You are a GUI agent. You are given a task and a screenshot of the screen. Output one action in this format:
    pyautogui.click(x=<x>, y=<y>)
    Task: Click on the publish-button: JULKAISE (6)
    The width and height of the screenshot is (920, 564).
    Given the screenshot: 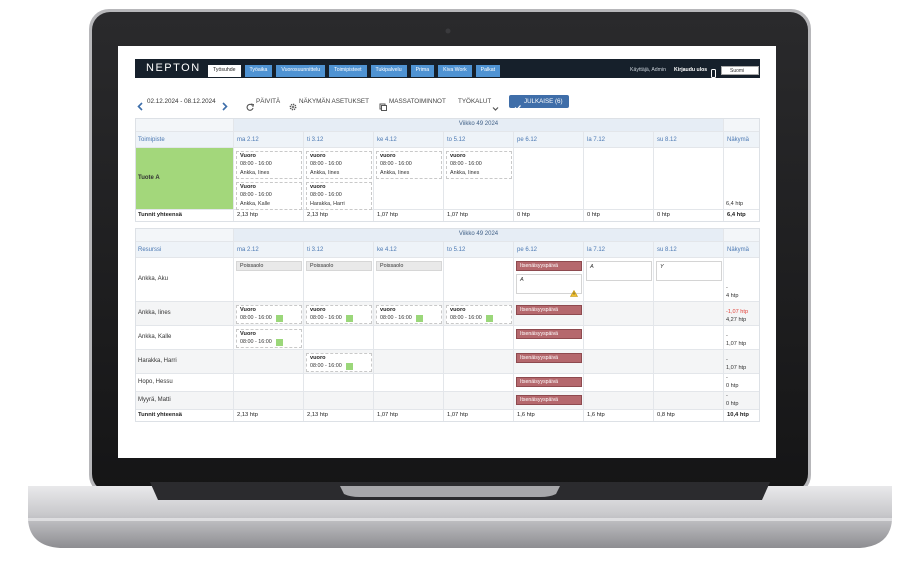 What is the action you would take?
    pyautogui.click(x=539, y=103)
    